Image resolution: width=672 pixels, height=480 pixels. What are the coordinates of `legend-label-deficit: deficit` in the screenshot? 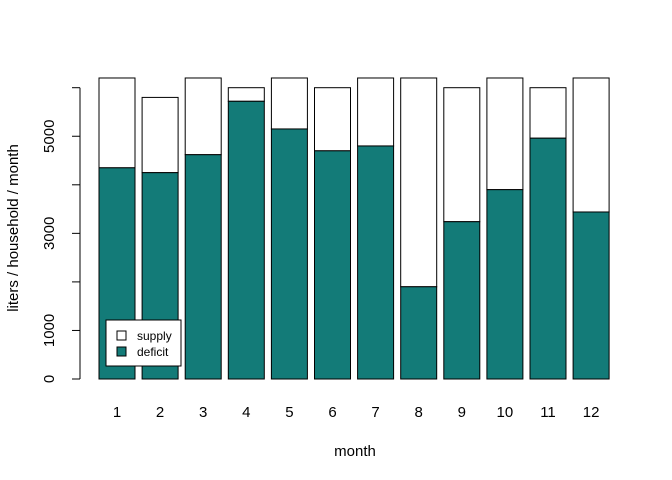 It's located at (153, 352).